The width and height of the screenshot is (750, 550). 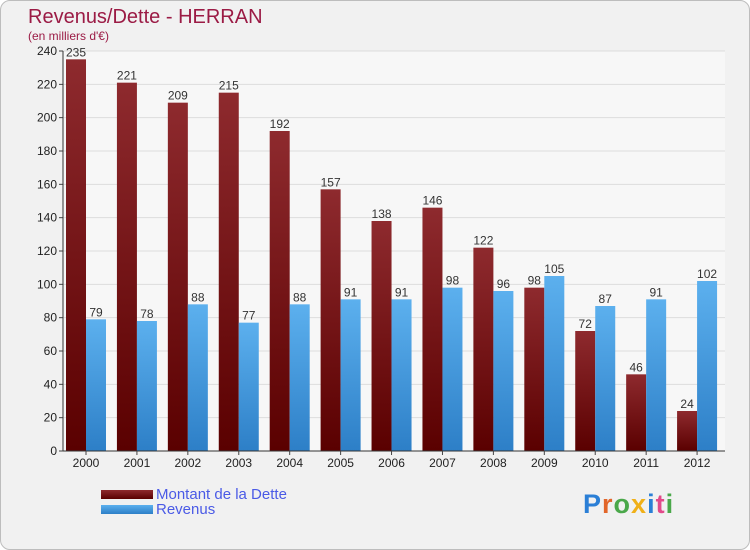 What do you see at coordinates (86, 463) in the screenshot?
I see `x-tick-label: 2000` at bounding box center [86, 463].